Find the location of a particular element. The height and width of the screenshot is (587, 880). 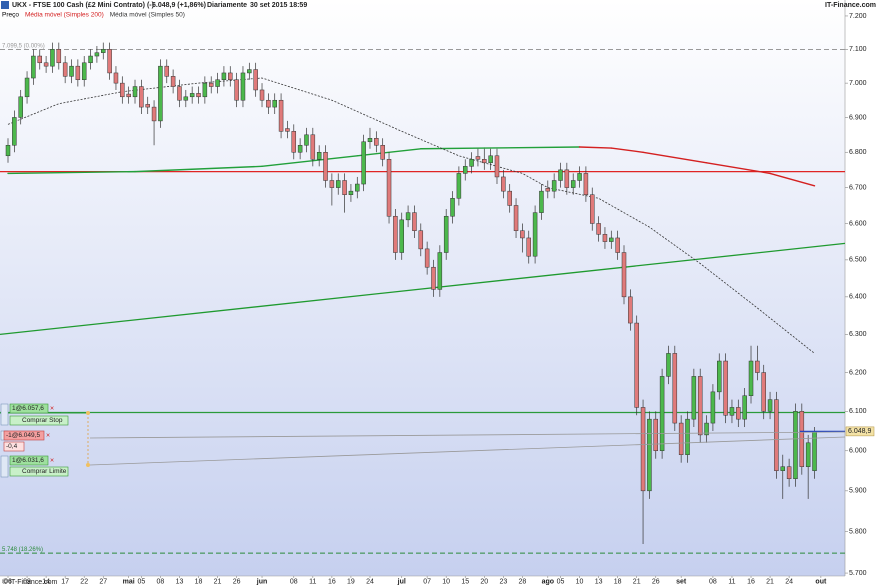

x-tick-label: 19 is located at coordinates (351, 581).